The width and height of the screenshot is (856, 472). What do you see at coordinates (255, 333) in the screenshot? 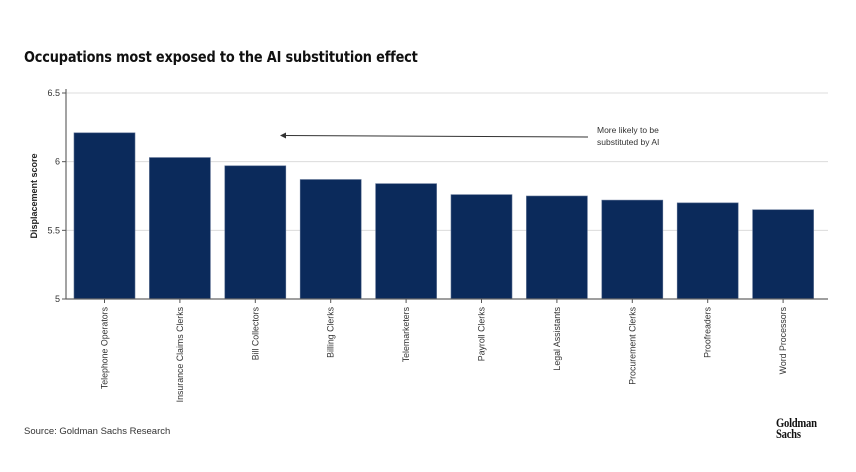
I see `x-tick-label: Bill Collectors` at bounding box center [255, 333].